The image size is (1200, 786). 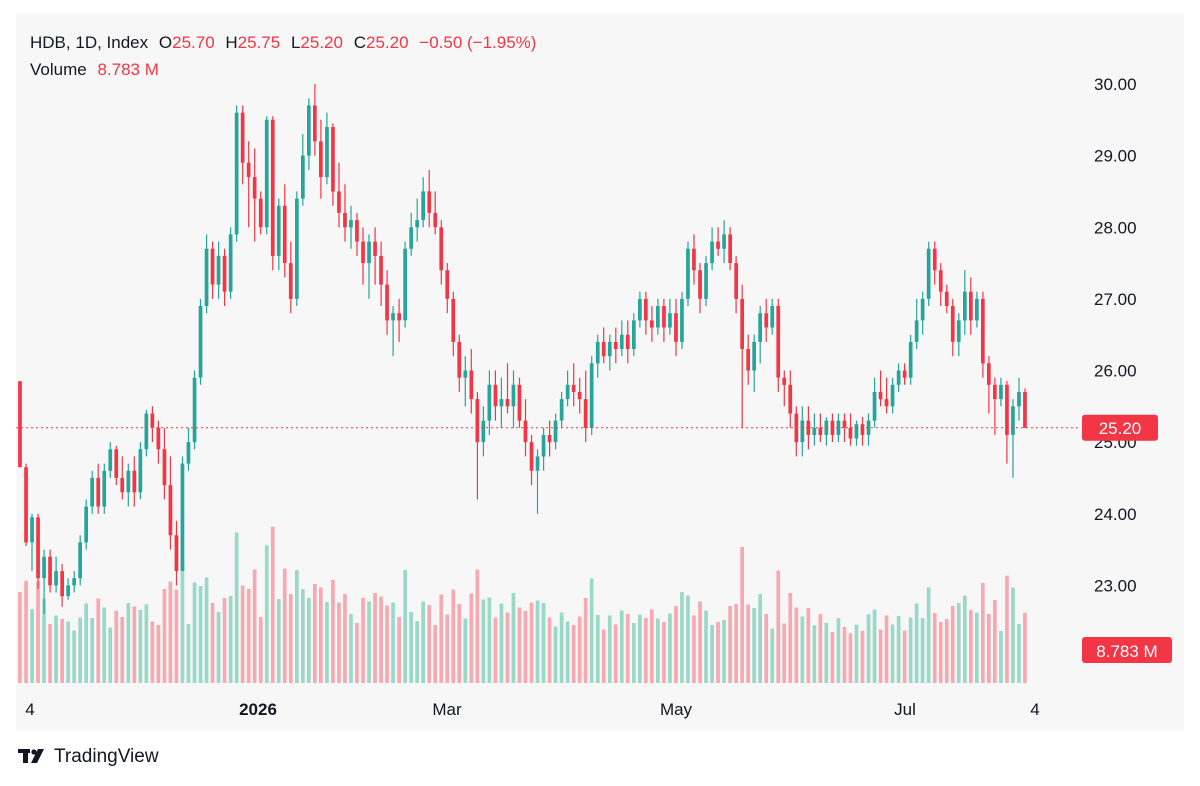 I want to click on last-price-label: 25.20, so click(x=1120, y=427).